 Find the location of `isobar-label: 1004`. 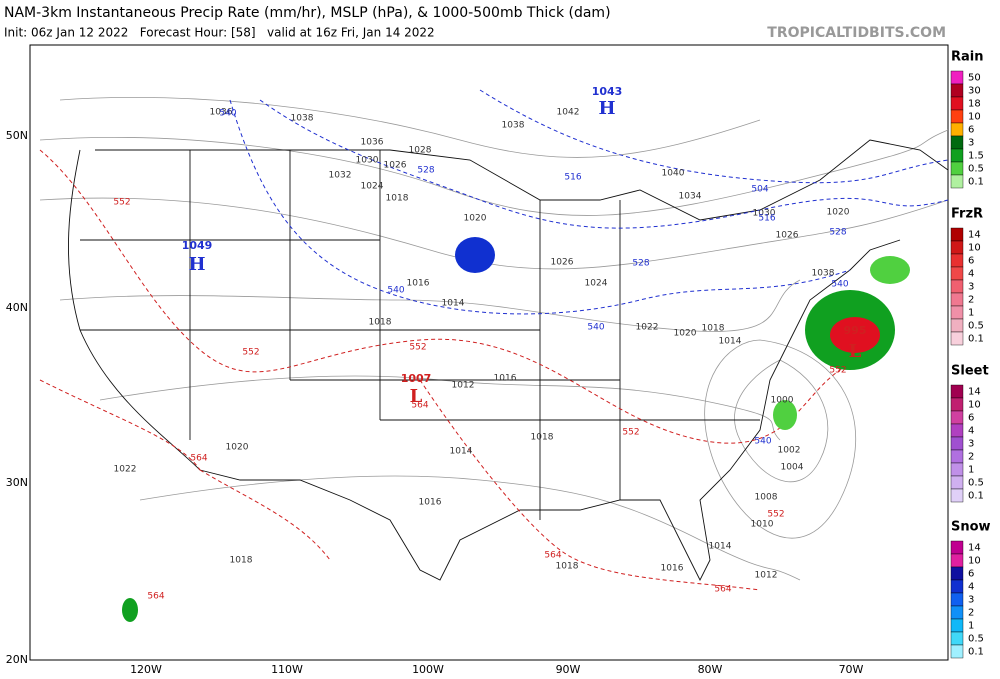

isobar-label: 1004 is located at coordinates (792, 468).